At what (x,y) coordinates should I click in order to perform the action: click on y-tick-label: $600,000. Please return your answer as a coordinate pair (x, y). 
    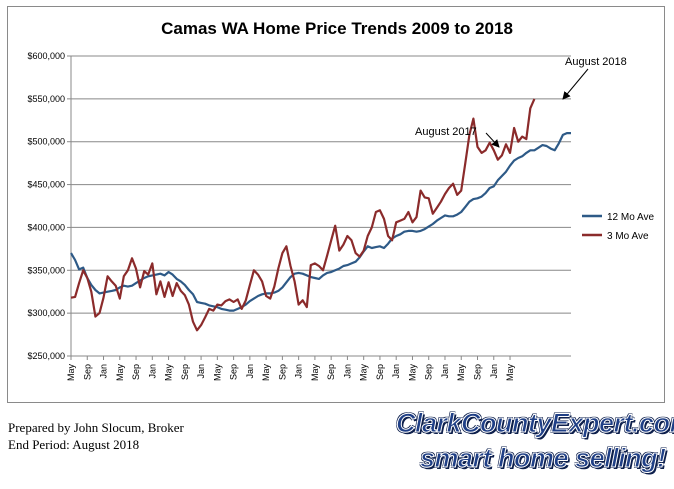
    Looking at the image, I should click on (46, 56).